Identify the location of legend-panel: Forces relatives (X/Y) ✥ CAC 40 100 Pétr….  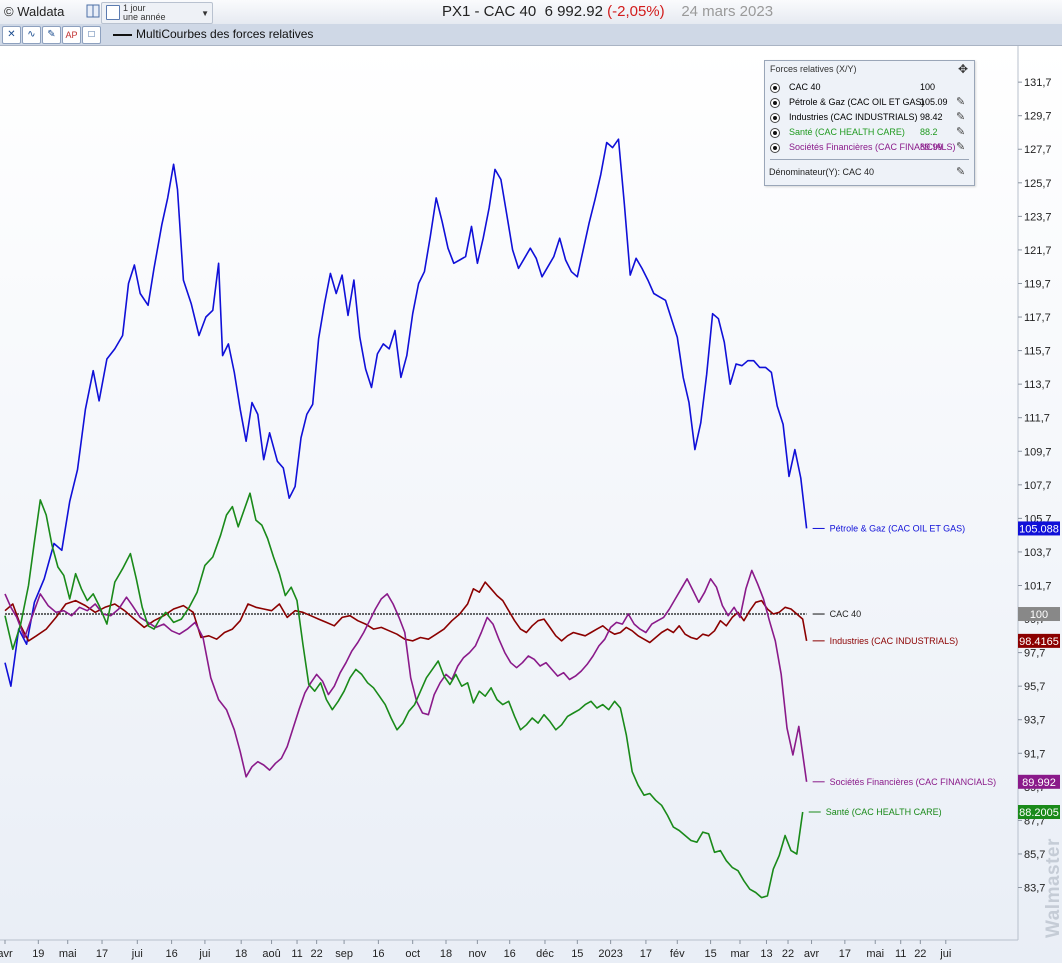
(869, 123).